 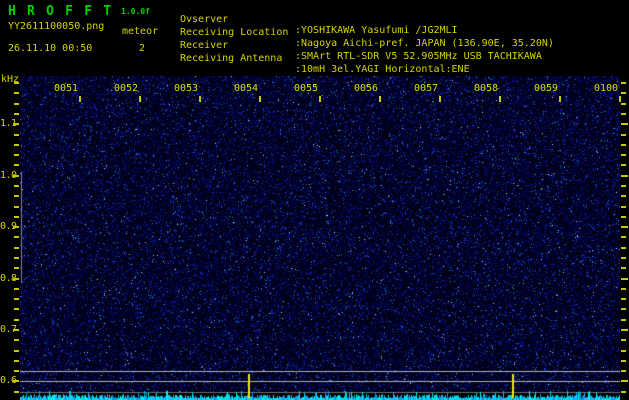 I want to click on x-axis-label: 0059, so click(x=546, y=88).